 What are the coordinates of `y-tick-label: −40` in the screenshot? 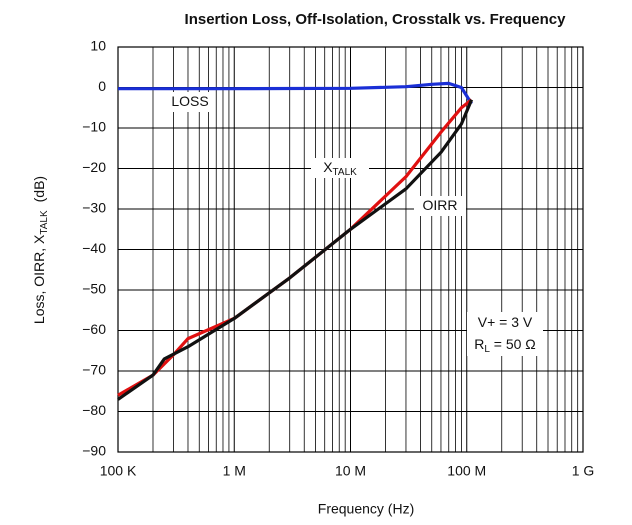 It's located at (94, 248).